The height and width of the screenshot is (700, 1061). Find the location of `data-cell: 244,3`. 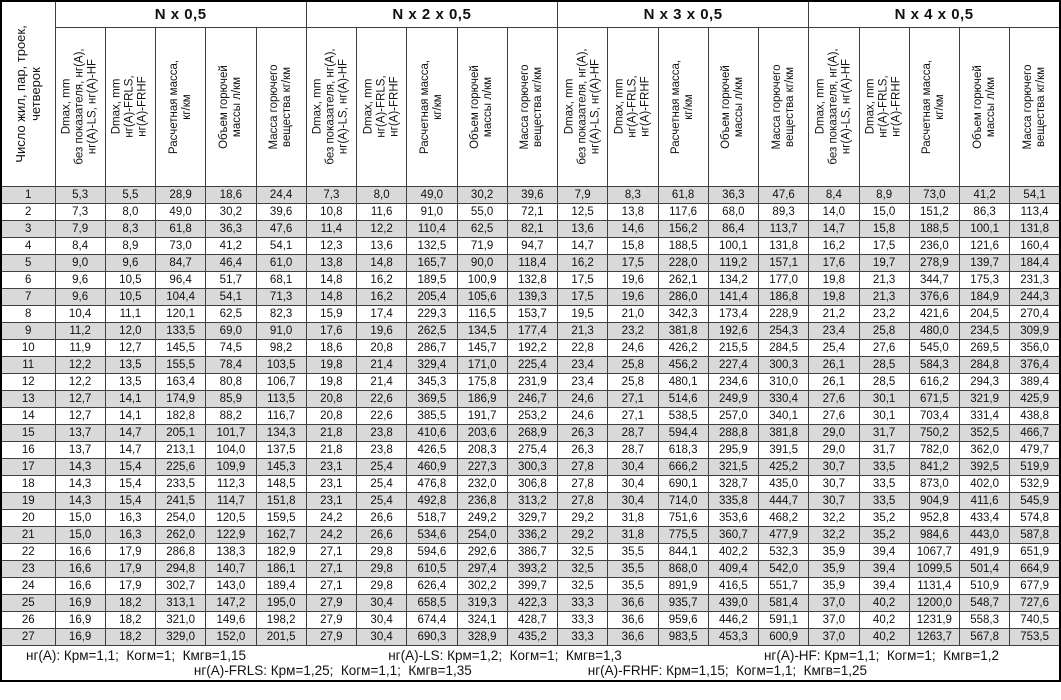

data-cell: 244,3 is located at coordinates (1035, 297).